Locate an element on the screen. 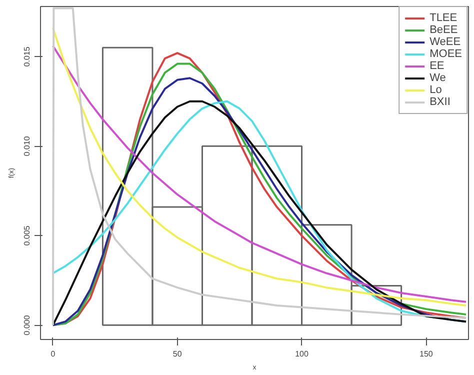 This screenshot has width=474, height=375. x-tick-label: 50 is located at coordinates (177, 354).